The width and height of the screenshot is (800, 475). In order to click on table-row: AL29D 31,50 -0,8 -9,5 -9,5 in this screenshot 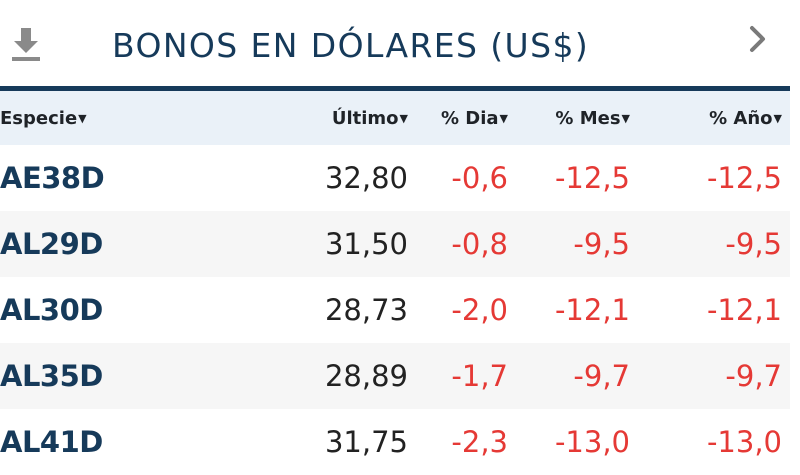, I will do `click(395, 244)`.